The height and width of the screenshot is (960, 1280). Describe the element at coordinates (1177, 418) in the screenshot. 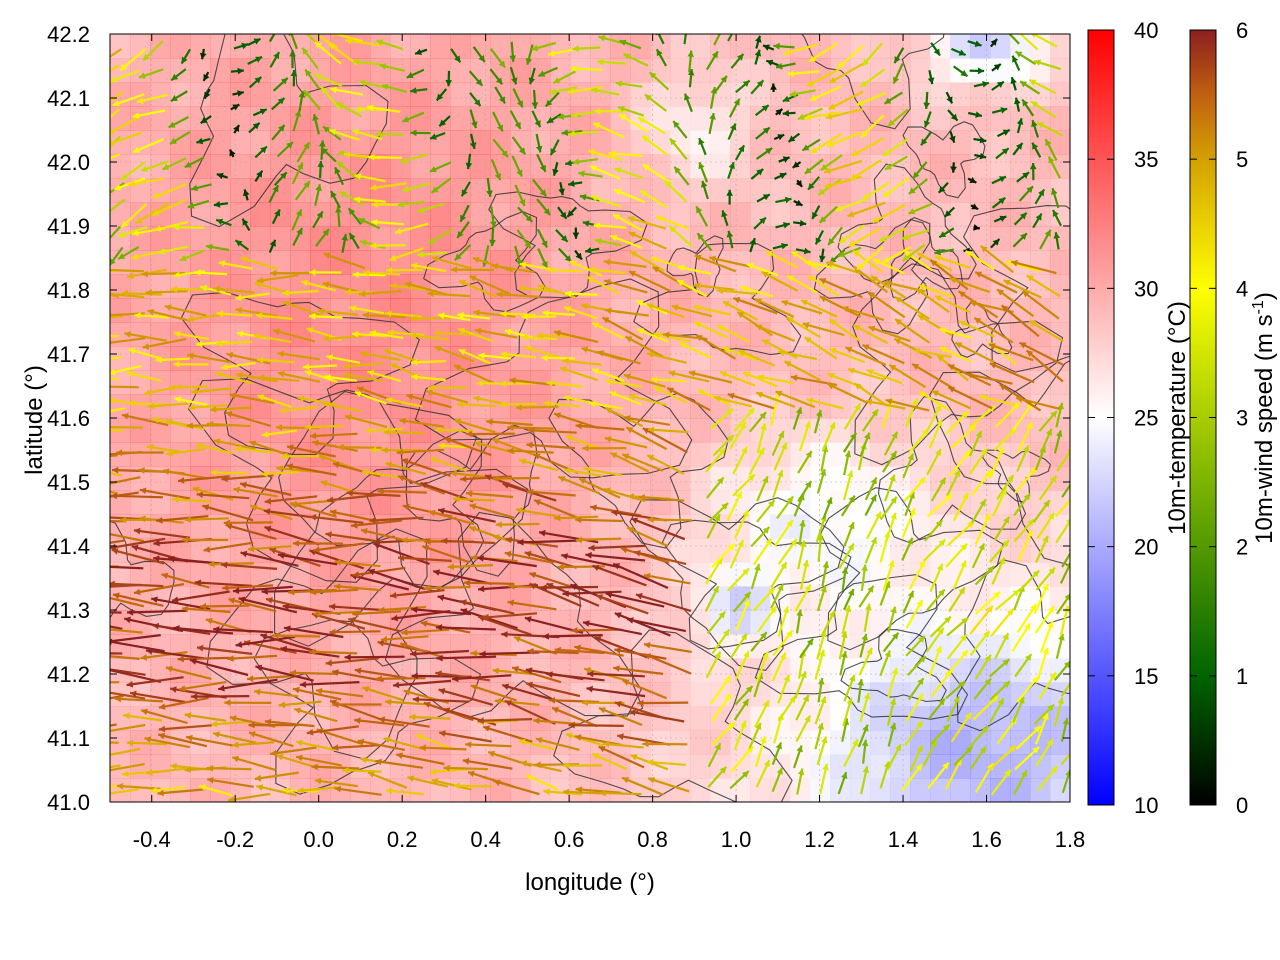

I see `temperature-colorbar-label: 10m-temperature (°C)` at that location.